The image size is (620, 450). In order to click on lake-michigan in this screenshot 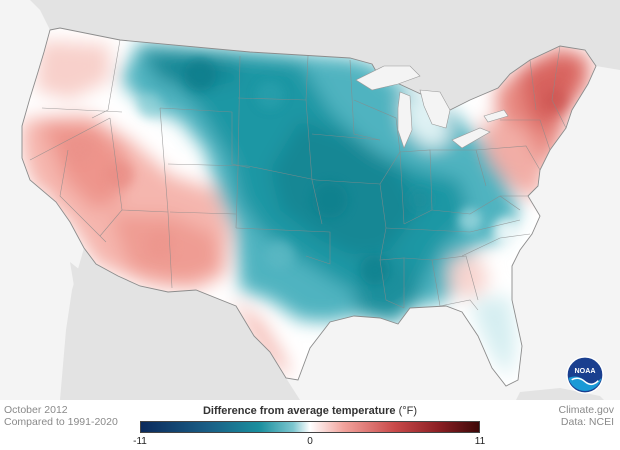, I will do `click(405, 120)`.